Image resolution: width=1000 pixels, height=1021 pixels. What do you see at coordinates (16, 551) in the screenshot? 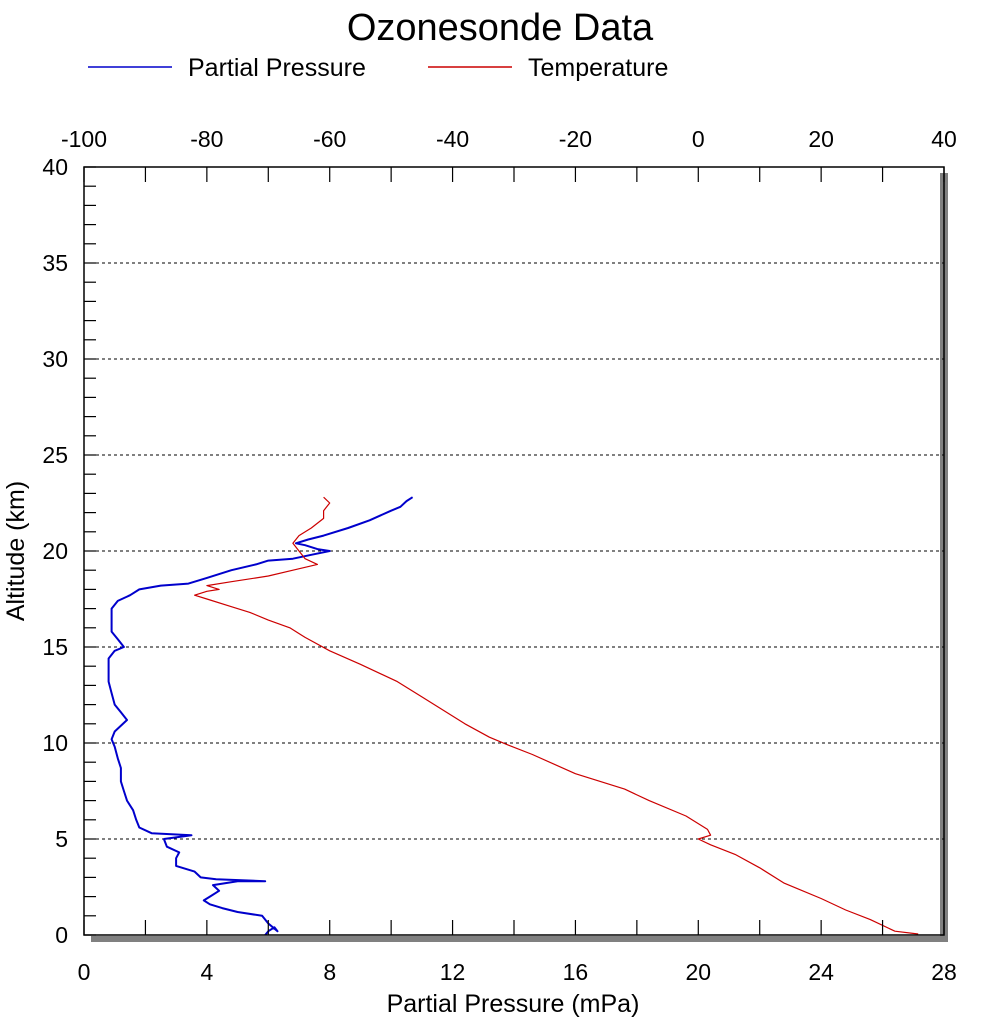
I see `y-axis-label: Altitude (km)` at bounding box center [16, 551].